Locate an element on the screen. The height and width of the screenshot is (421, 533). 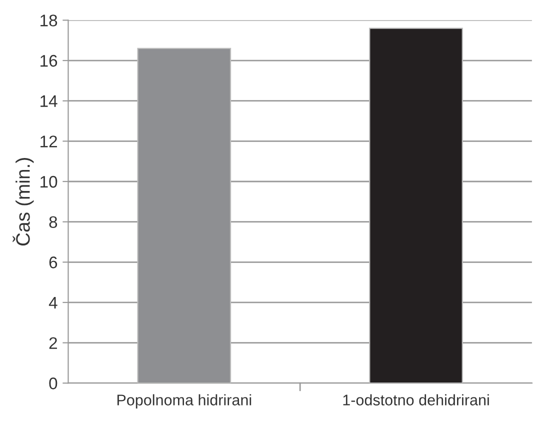
y-tick-label: 4 is located at coordinates (53, 303).